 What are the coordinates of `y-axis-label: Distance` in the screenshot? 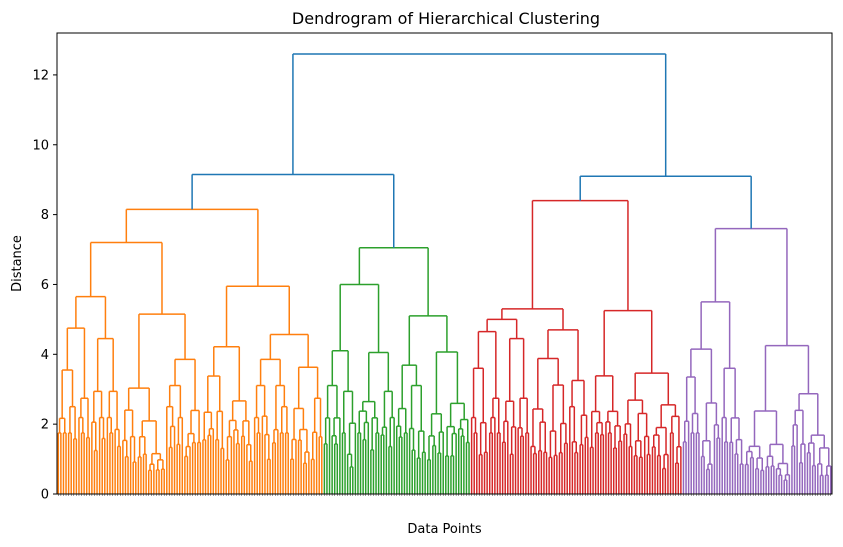 It's located at (17, 263).